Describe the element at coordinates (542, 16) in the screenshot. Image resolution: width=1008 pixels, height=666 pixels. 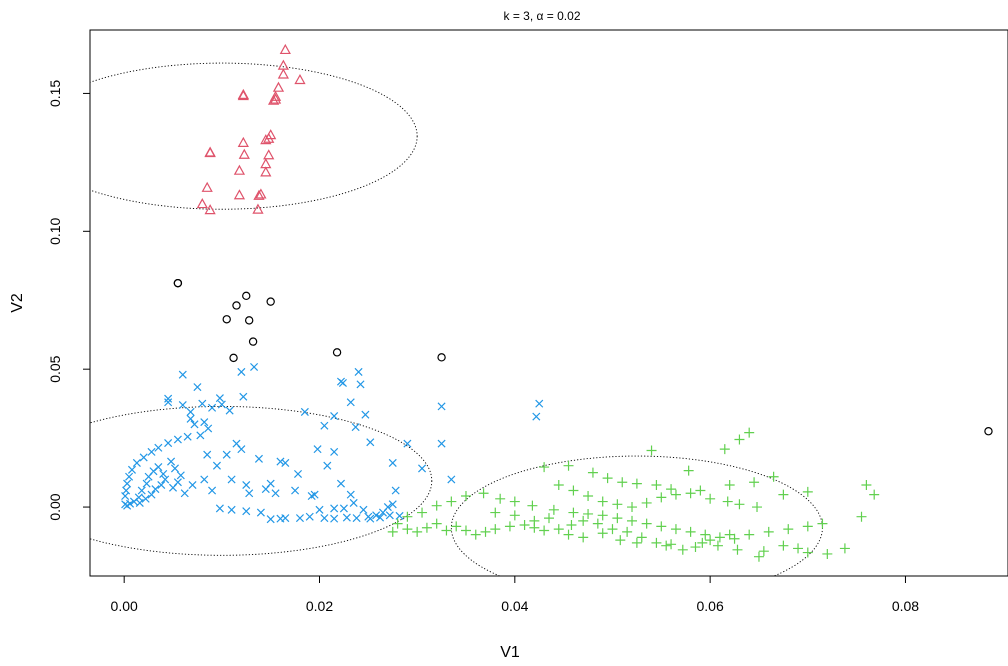
I see `chart-title: k = 3, α = 0.02` at that location.